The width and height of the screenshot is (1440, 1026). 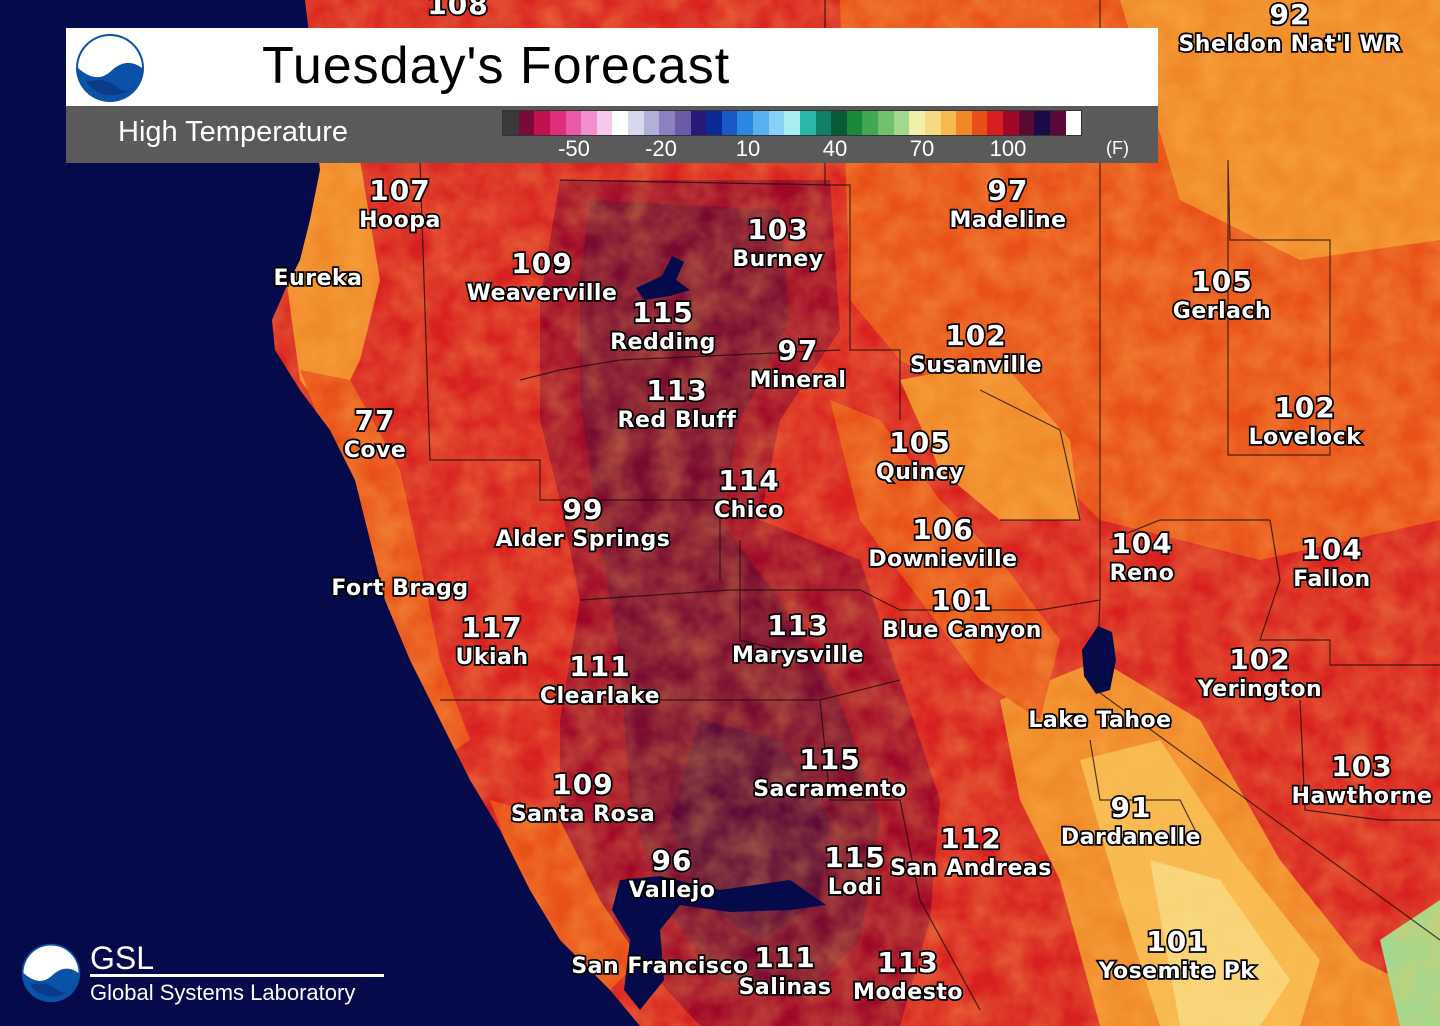 I want to click on temperature-colorbar, so click(x=792, y=123).